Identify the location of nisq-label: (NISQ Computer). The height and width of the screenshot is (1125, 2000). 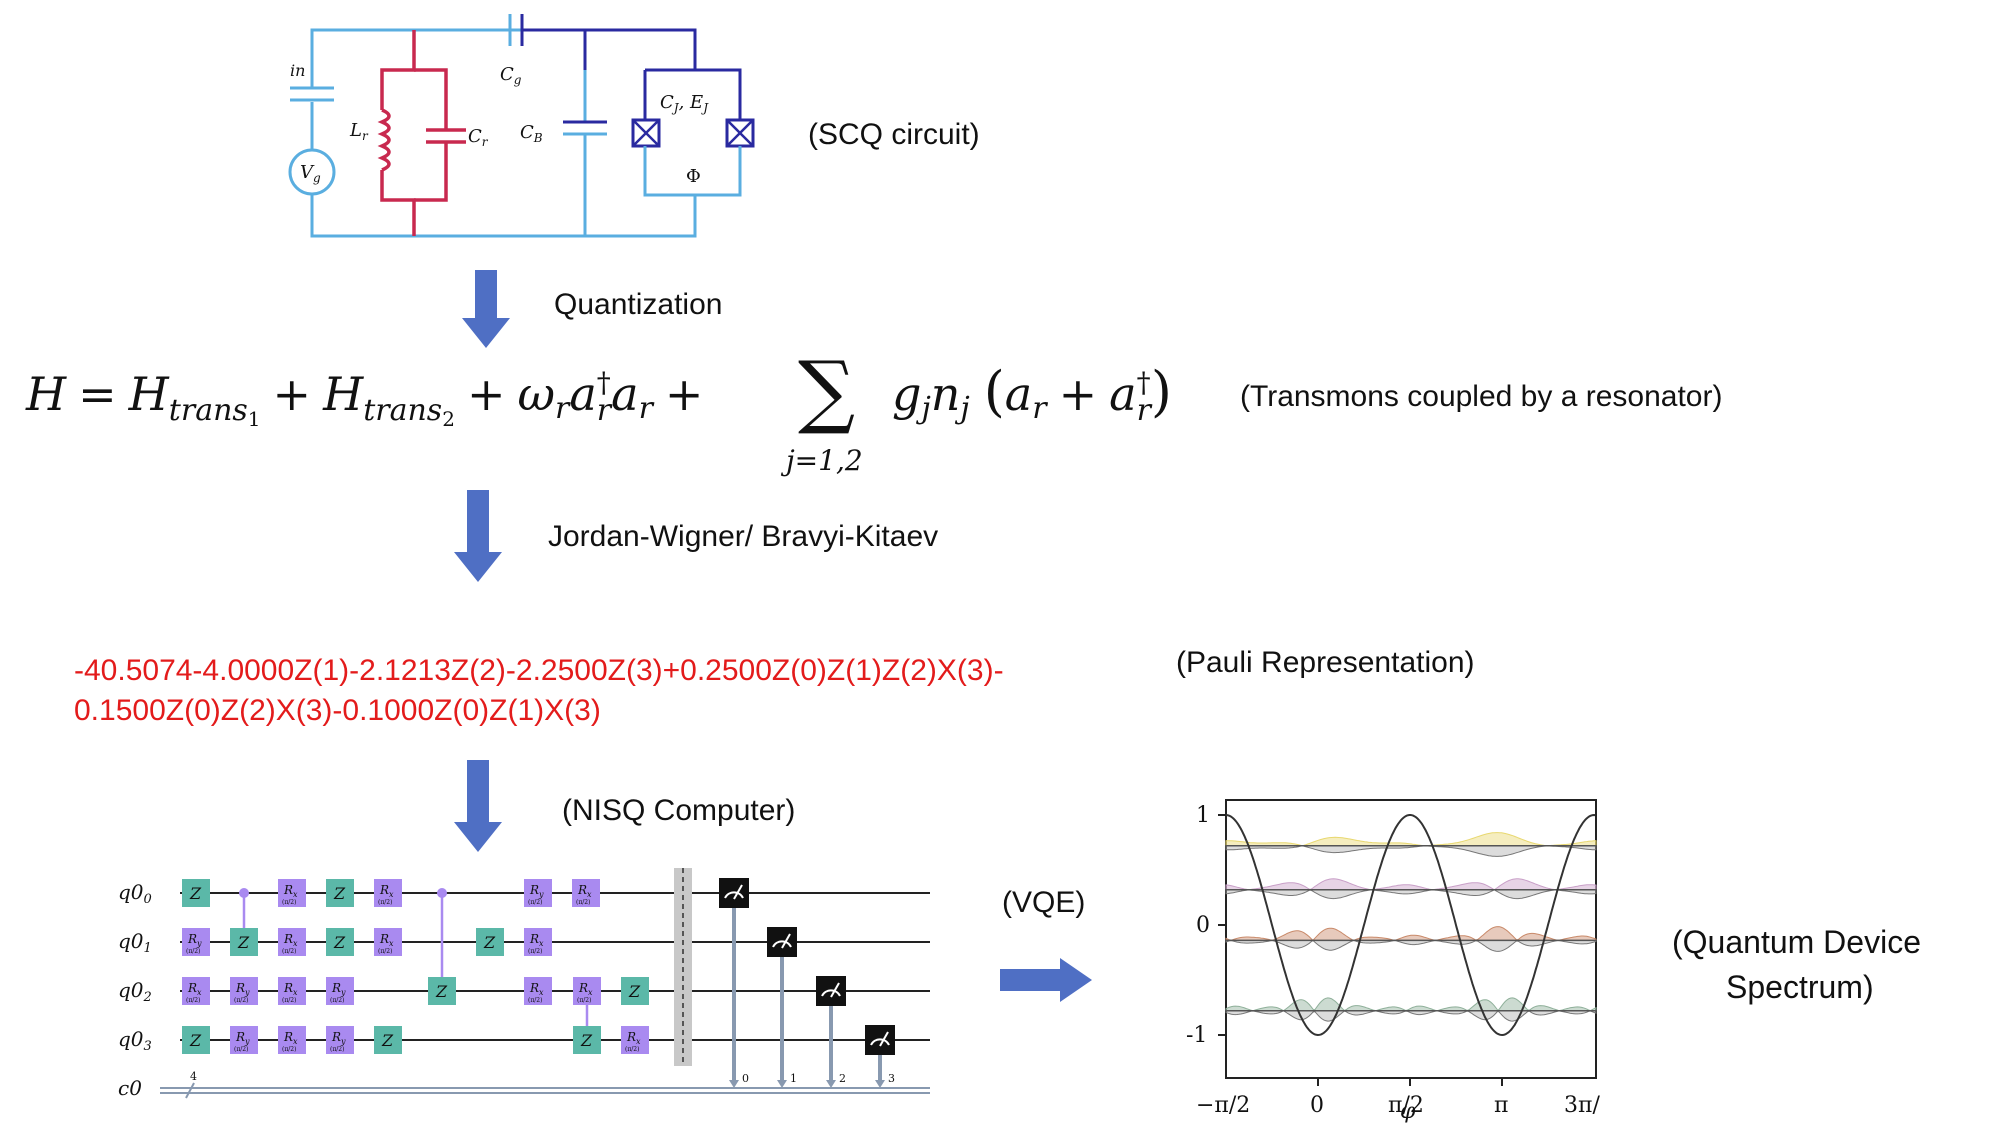
(678, 810).